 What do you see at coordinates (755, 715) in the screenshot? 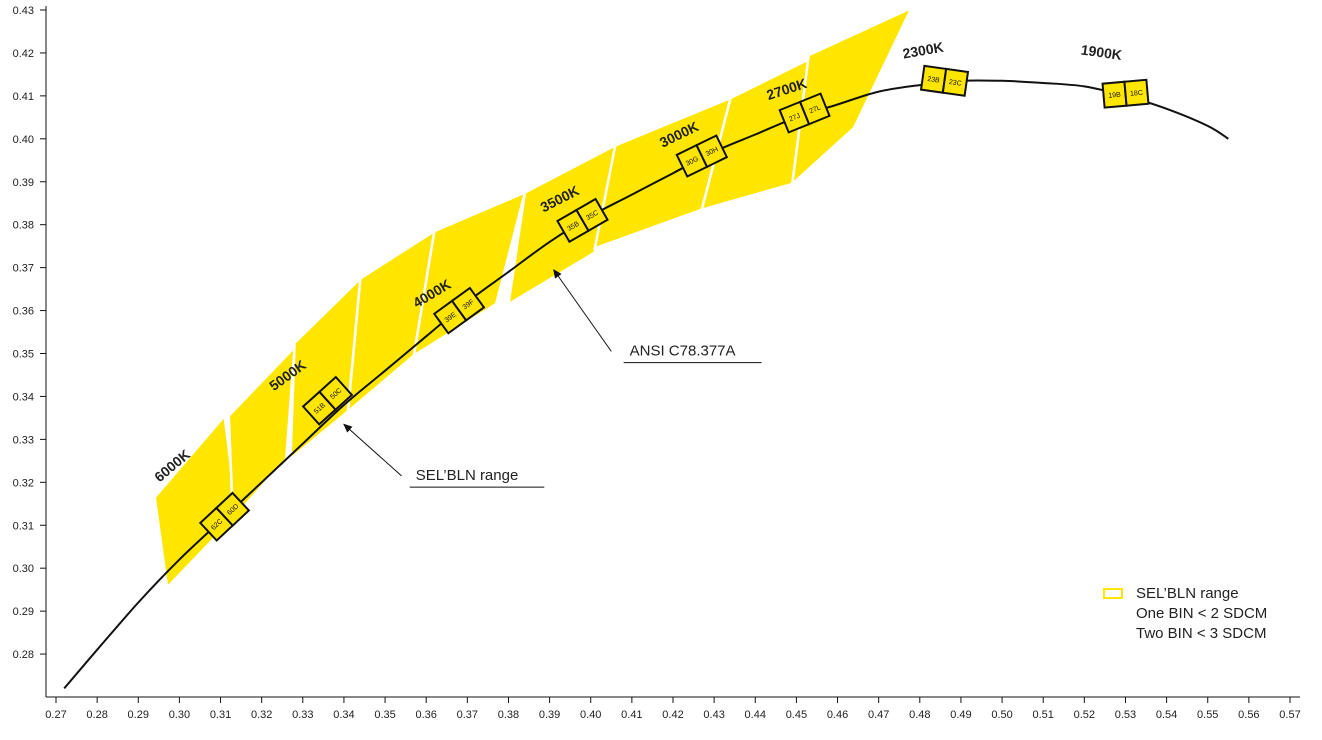
I see `x-tick-label: 0.44` at bounding box center [755, 715].